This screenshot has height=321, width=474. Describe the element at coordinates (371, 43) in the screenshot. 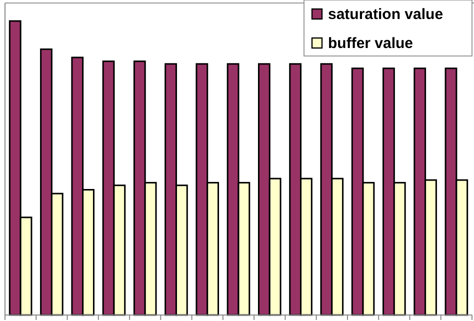

I see `legend-label: buffer value` at that location.